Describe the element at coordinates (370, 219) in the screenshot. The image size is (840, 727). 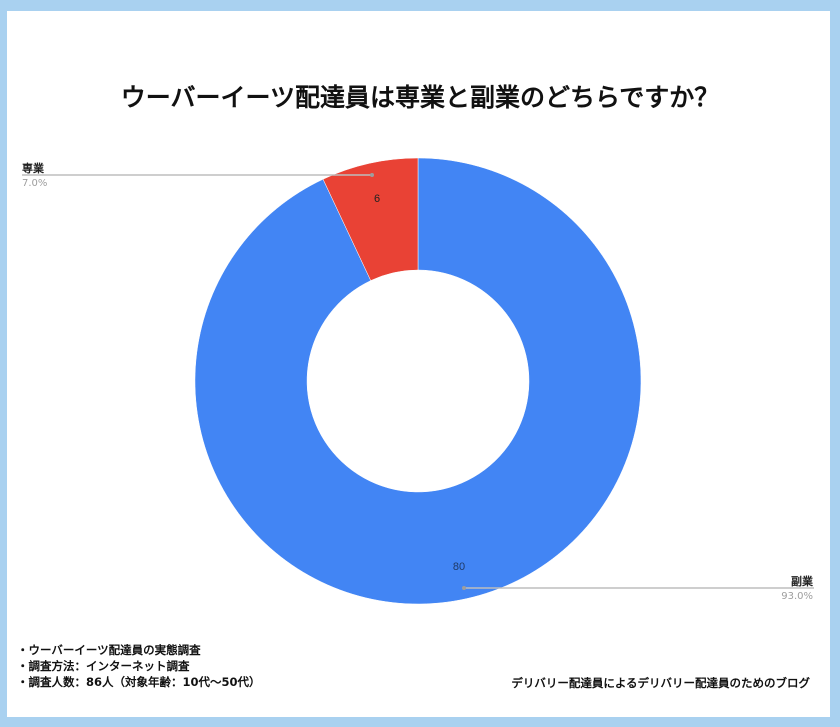
I see `slice-senngyou` at that location.